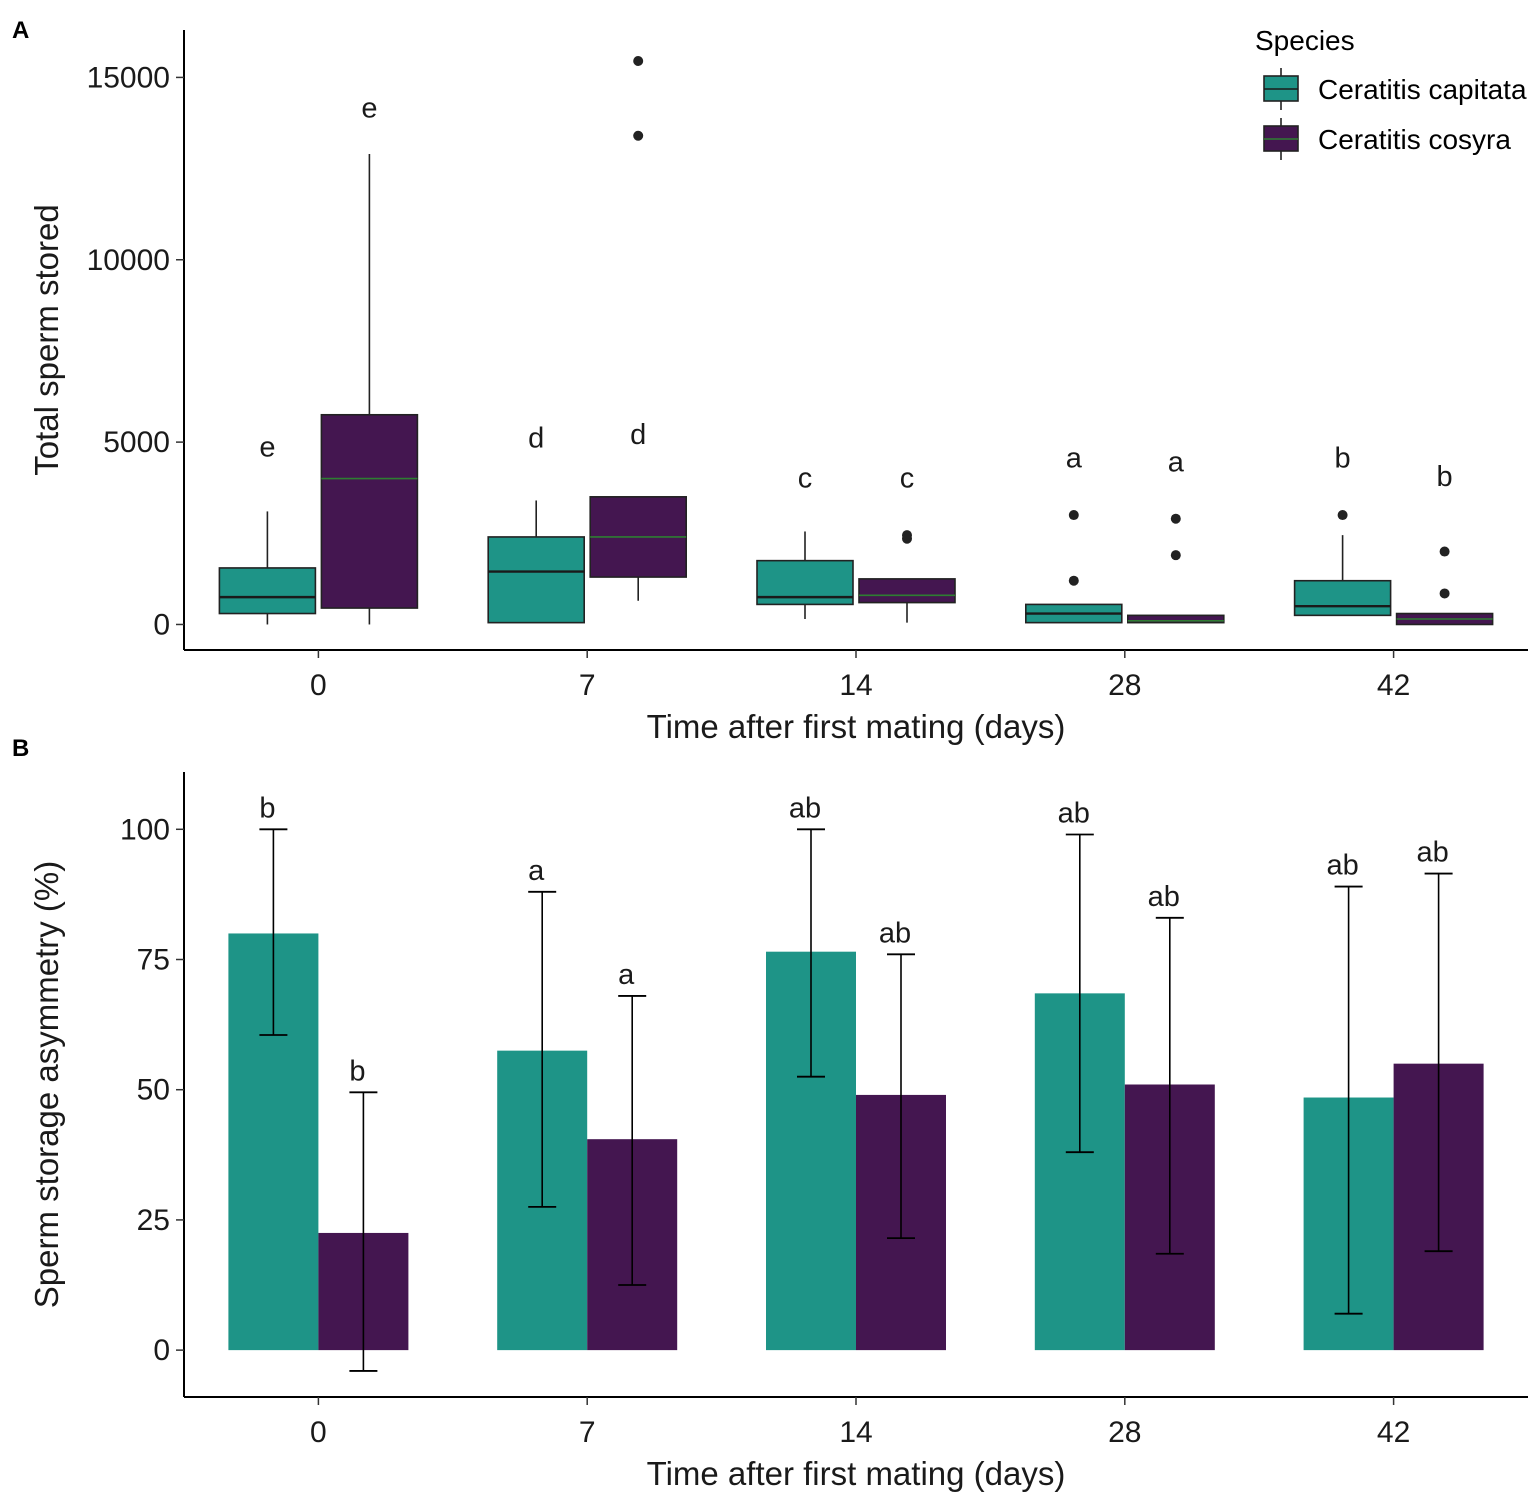  I want to click on panel-label-a: A, so click(20, 30).